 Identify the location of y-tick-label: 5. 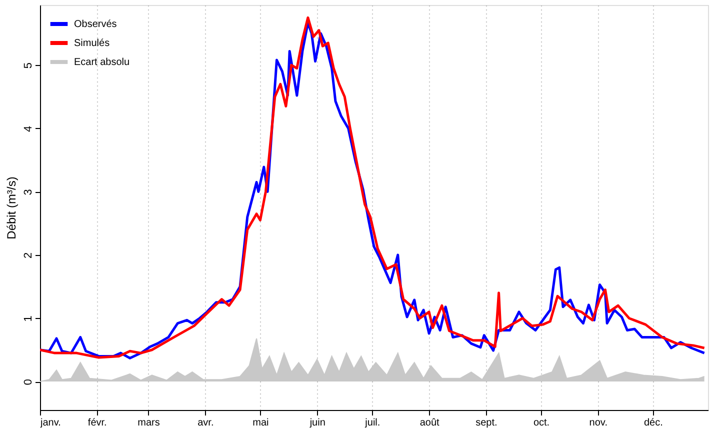
(28, 65).